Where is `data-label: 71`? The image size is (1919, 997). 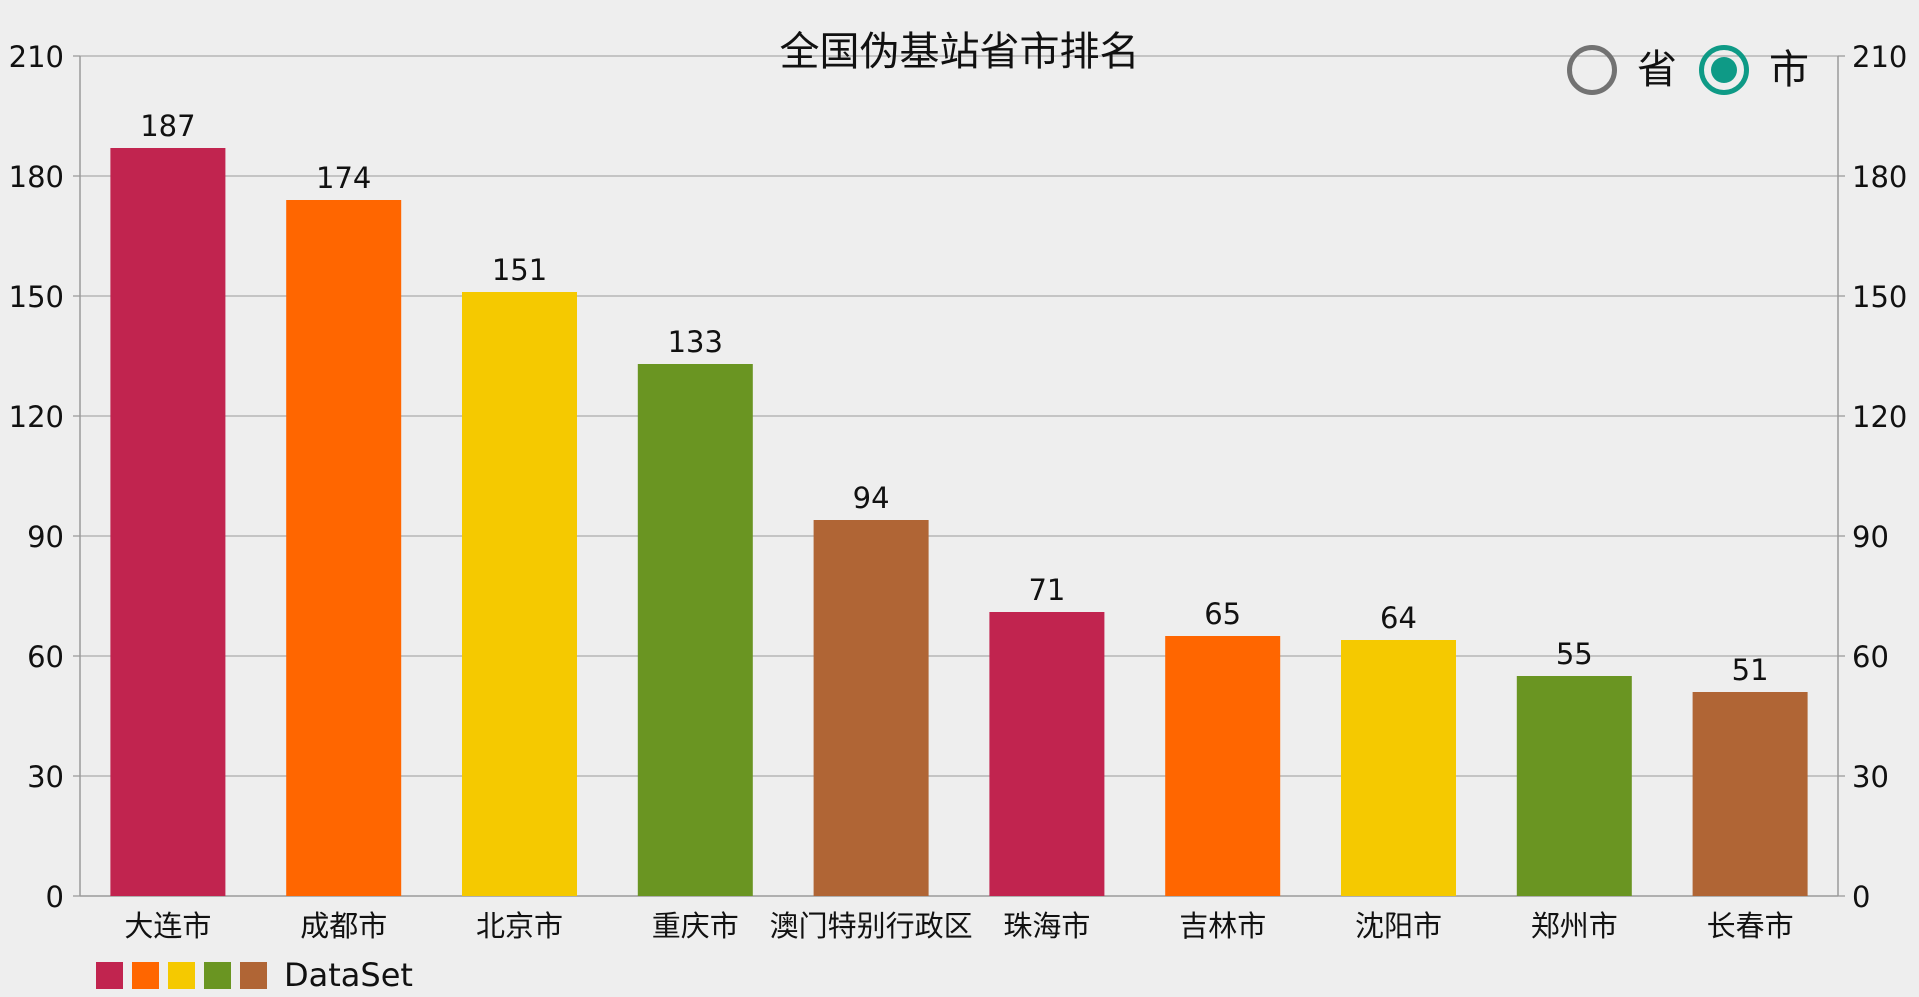
data-label: 71 is located at coordinates (1046, 590).